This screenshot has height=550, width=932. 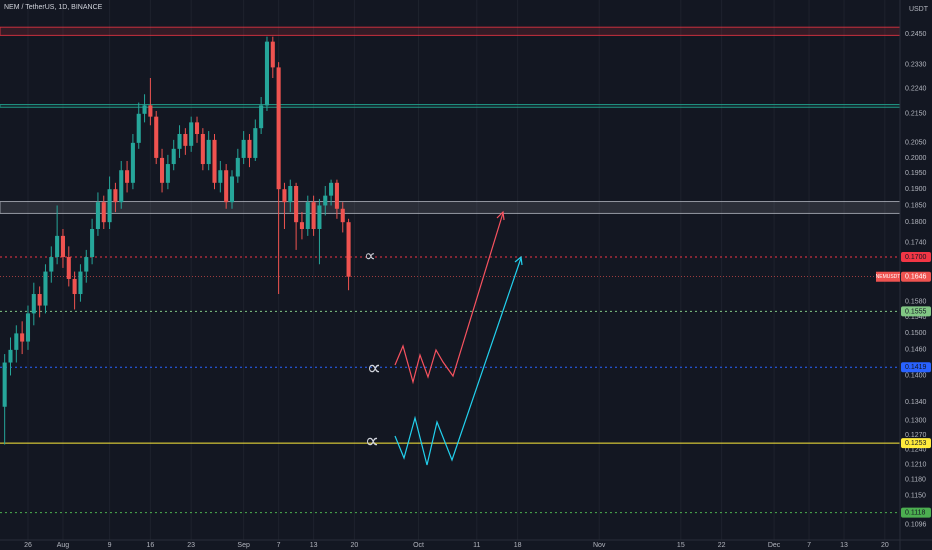 What do you see at coordinates (916, 143) in the screenshot?
I see `y-tick-label: 0.2050` at bounding box center [916, 143].